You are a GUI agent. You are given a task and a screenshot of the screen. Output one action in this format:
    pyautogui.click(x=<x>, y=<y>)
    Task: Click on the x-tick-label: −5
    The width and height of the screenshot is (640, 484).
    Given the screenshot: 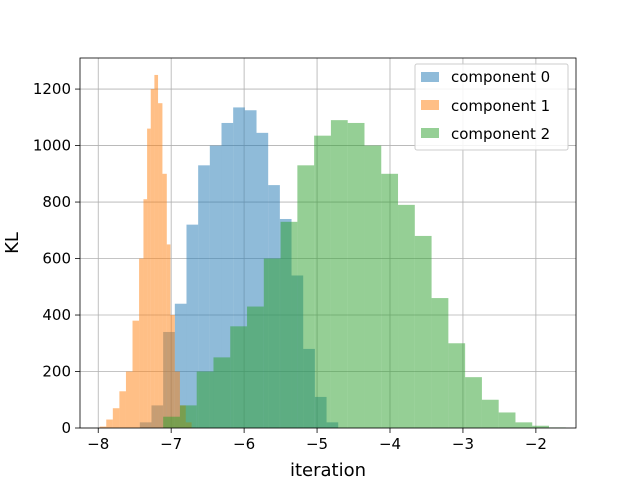 What is the action you would take?
    pyautogui.click(x=317, y=444)
    